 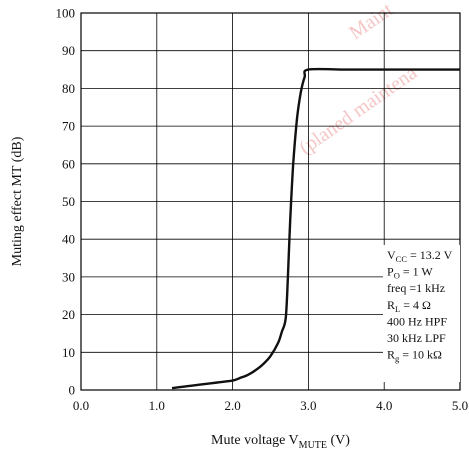 What do you see at coordinates (416, 338) in the screenshot?
I see `condition-line: 30 kHz LPF` at bounding box center [416, 338].